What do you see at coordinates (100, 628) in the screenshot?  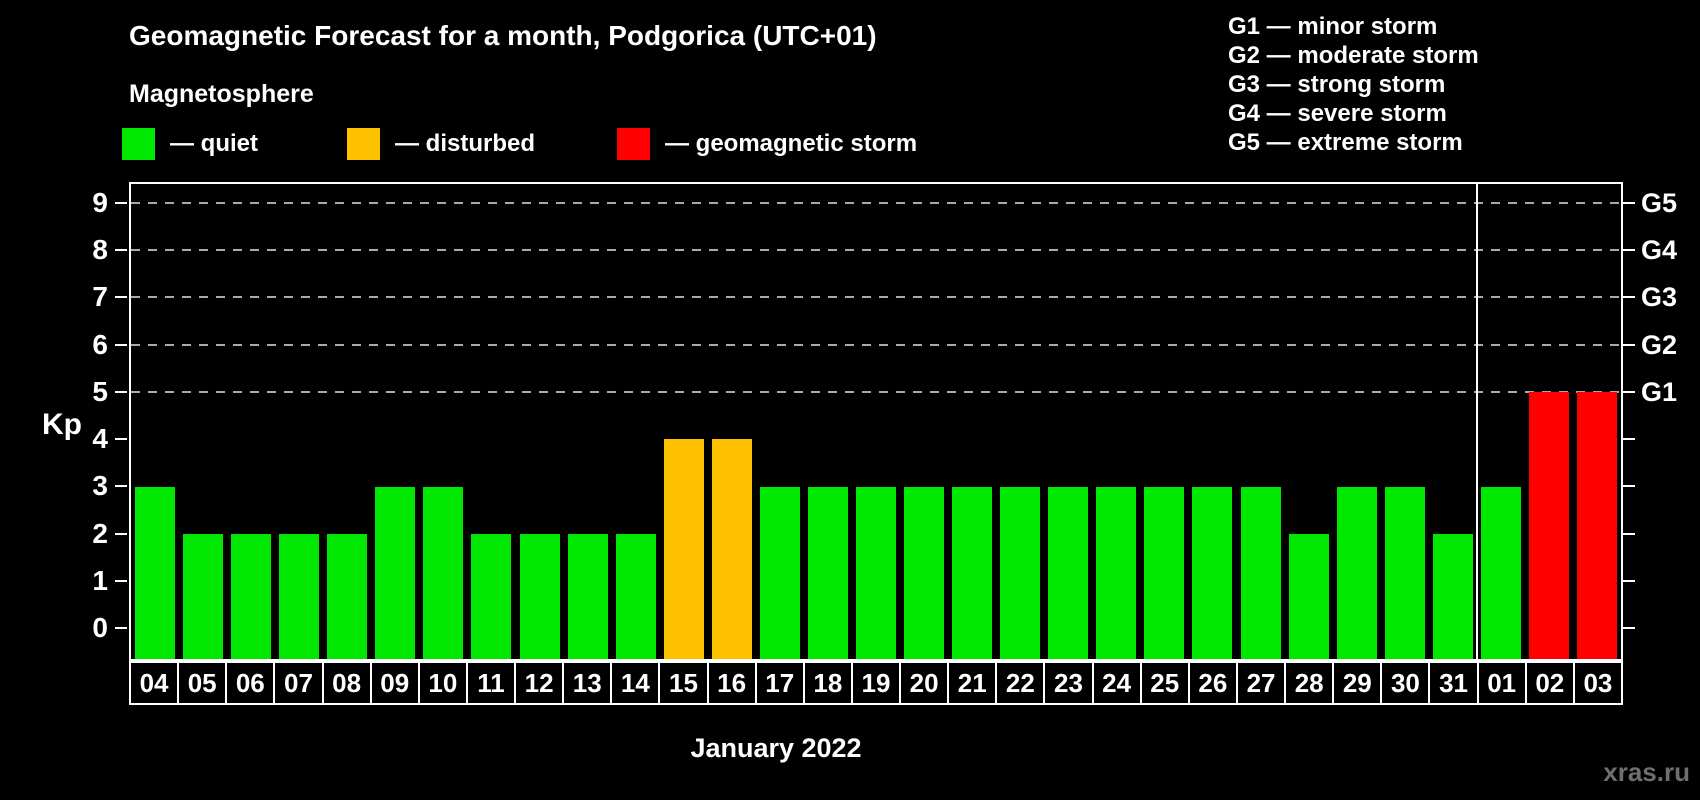 I see `y-tick-label-0: 0` at bounding box center [100, 628].